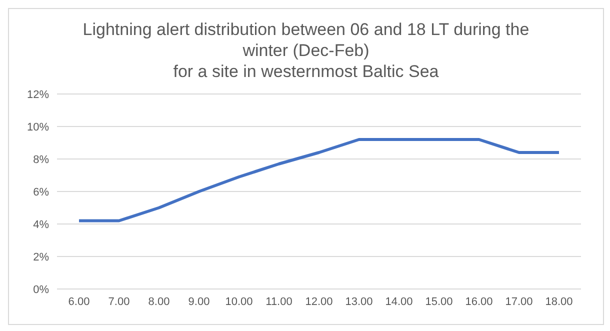 This screenshot has width=610, height=331. I want to click on x-tick-label: 7.00, so click(119, 302).